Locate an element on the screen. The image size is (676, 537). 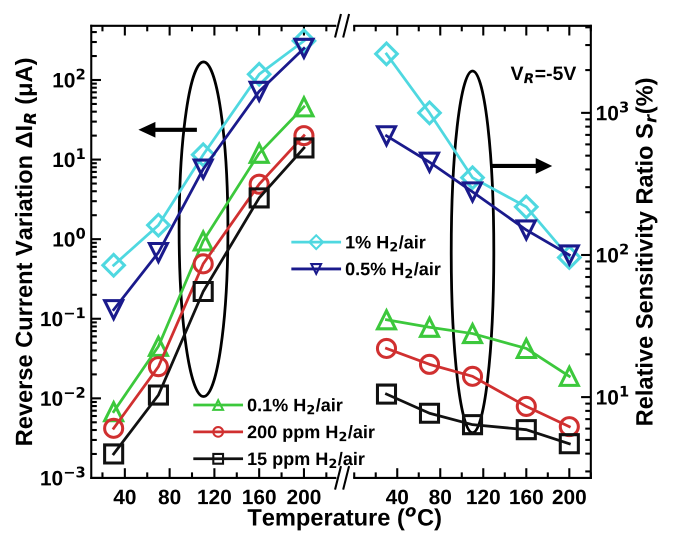
y2-tick-label: 10$^{1}$ is located at coordinates (612, 395).